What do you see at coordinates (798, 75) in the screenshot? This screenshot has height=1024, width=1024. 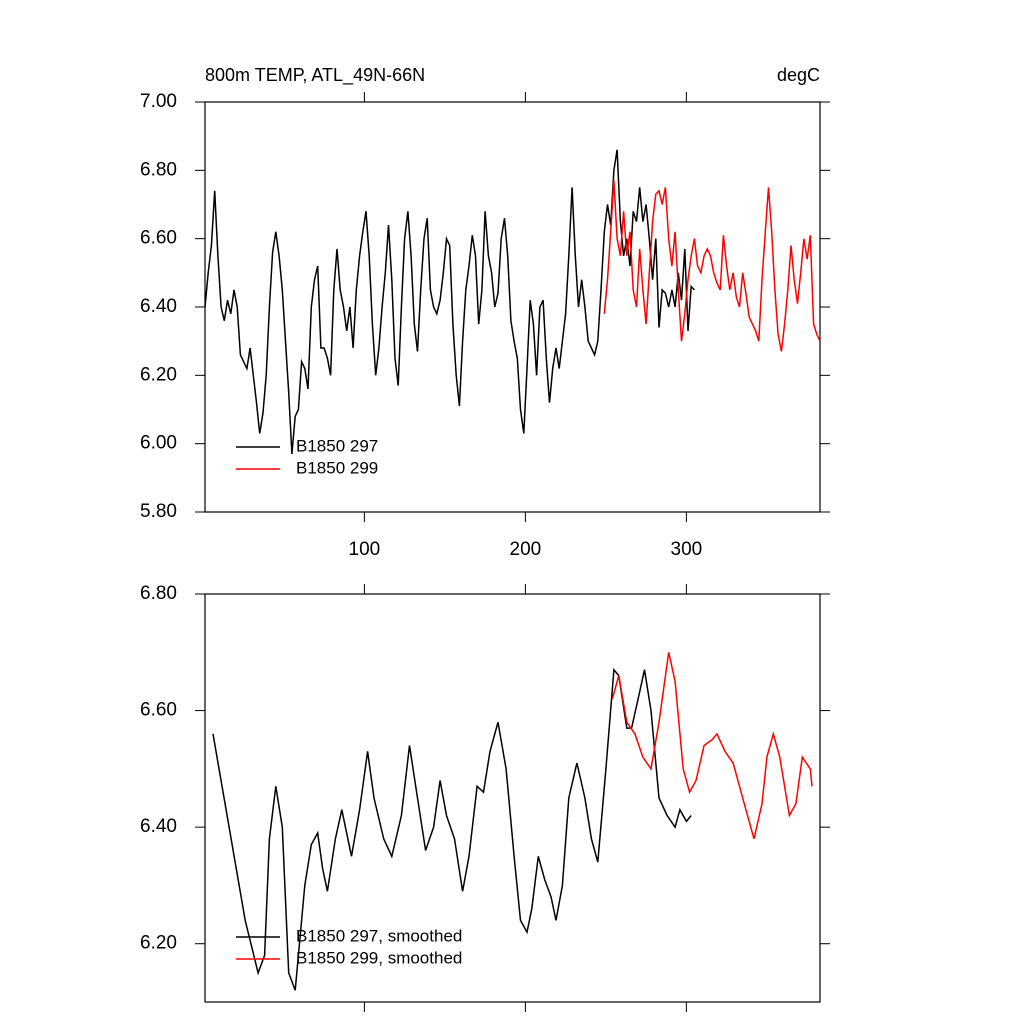 I see `units-label: degC` at bounding box center [798, 75].